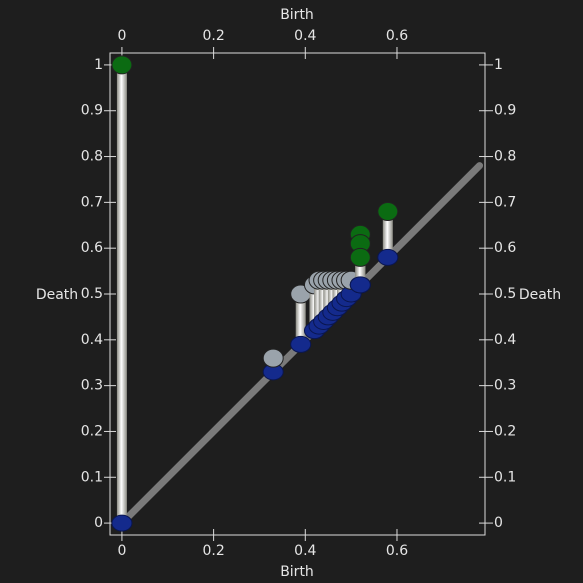 This screenshot has width=583, height=583. Describe the element at coordinates (92, 157) in the screenshot. I see `y-tick-label-left: 0.8` at that location.